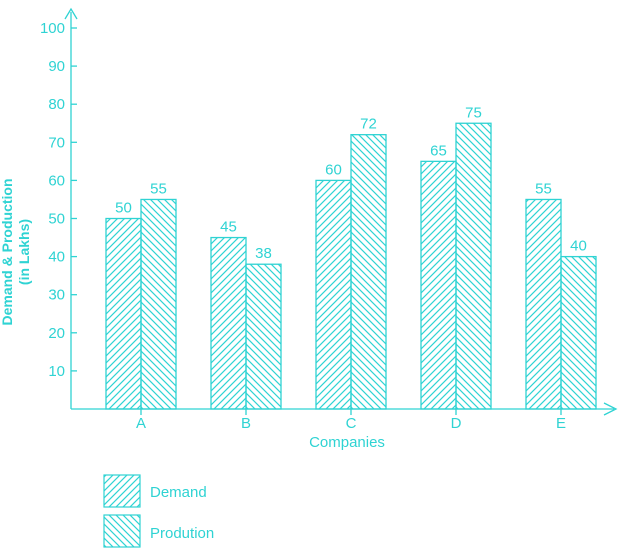 Image resolution: width=624 pixels, height=549 pixels. Describe the element at coordinates (56, 142) in the screenshot. I see `y-tick-label: 70` at that location.